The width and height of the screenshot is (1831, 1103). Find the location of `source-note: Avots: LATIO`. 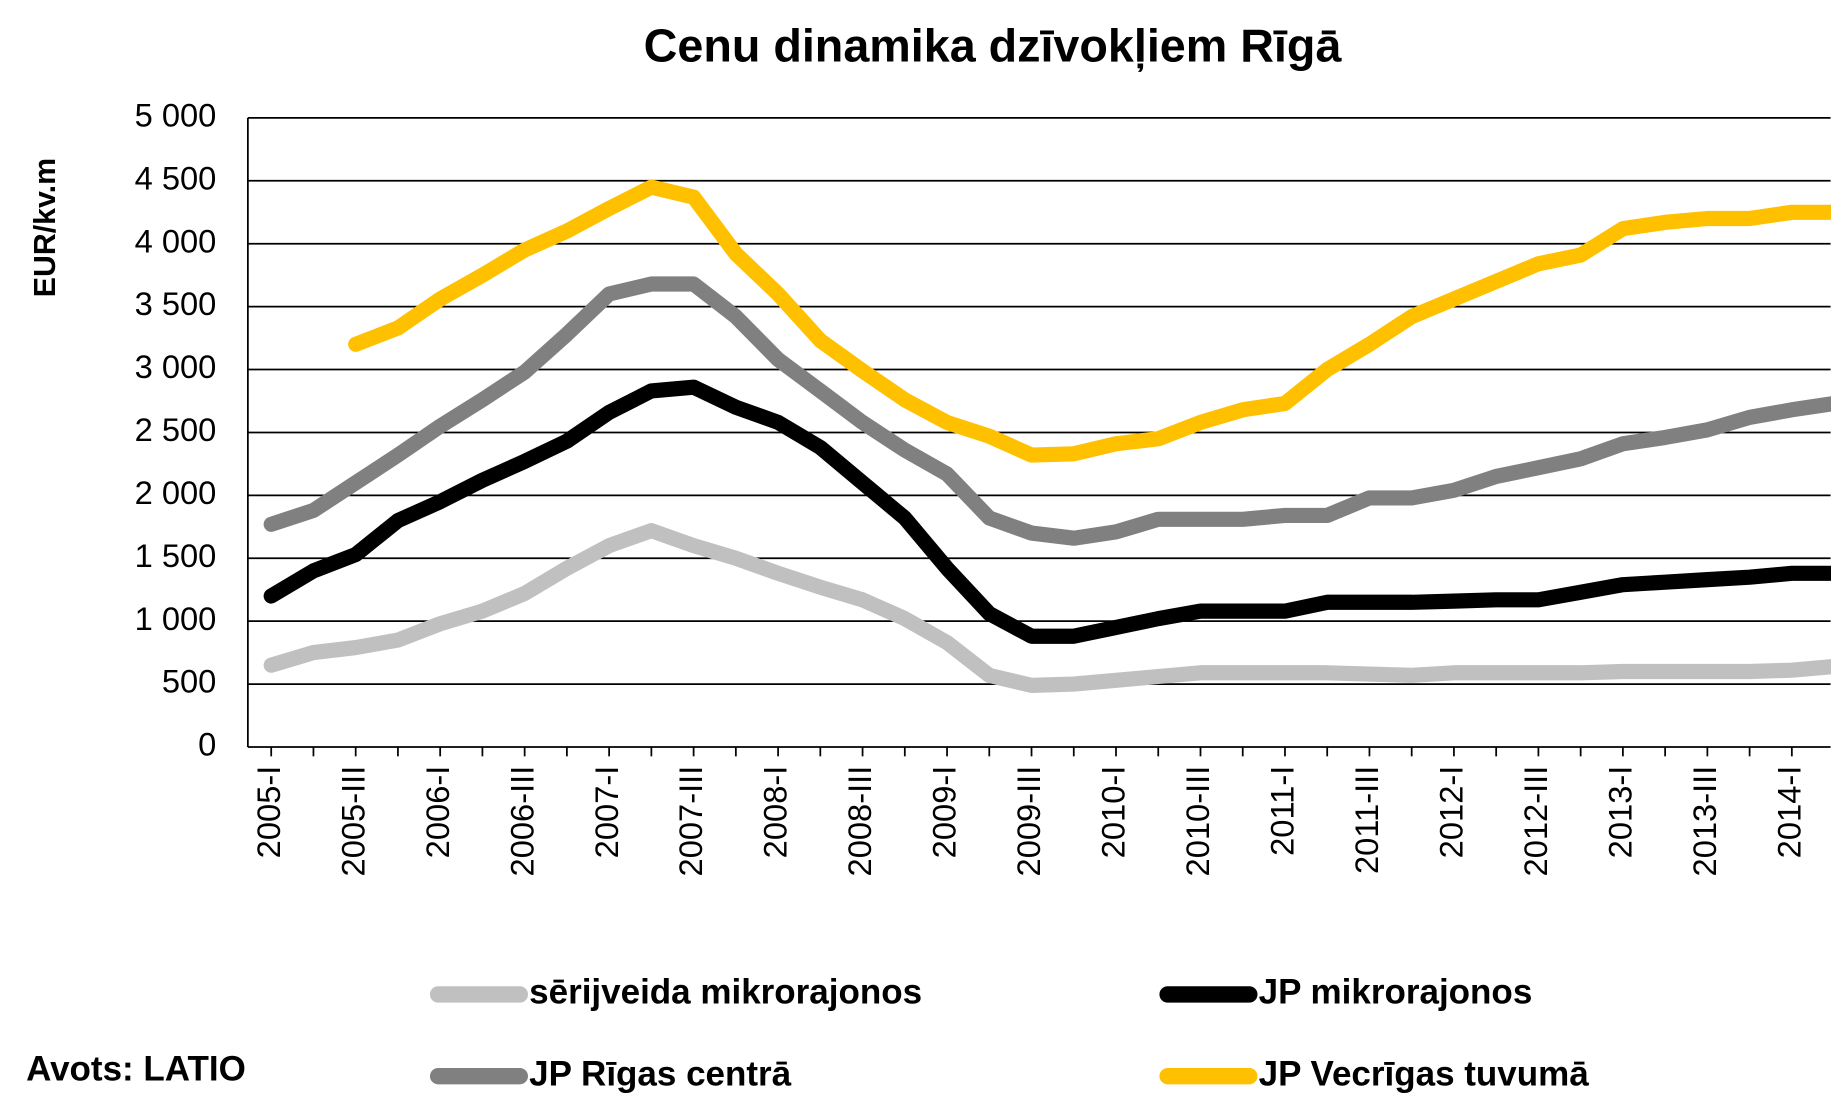

source-note: Avots: LATIO is located at coordinates (136, 1069).